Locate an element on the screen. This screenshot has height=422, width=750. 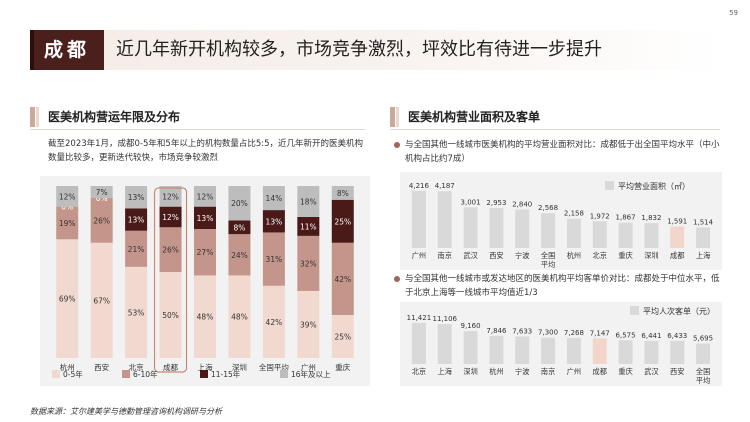
left-section-title: 医美机构营运年限及分布 is located at coordinates (114, 117).